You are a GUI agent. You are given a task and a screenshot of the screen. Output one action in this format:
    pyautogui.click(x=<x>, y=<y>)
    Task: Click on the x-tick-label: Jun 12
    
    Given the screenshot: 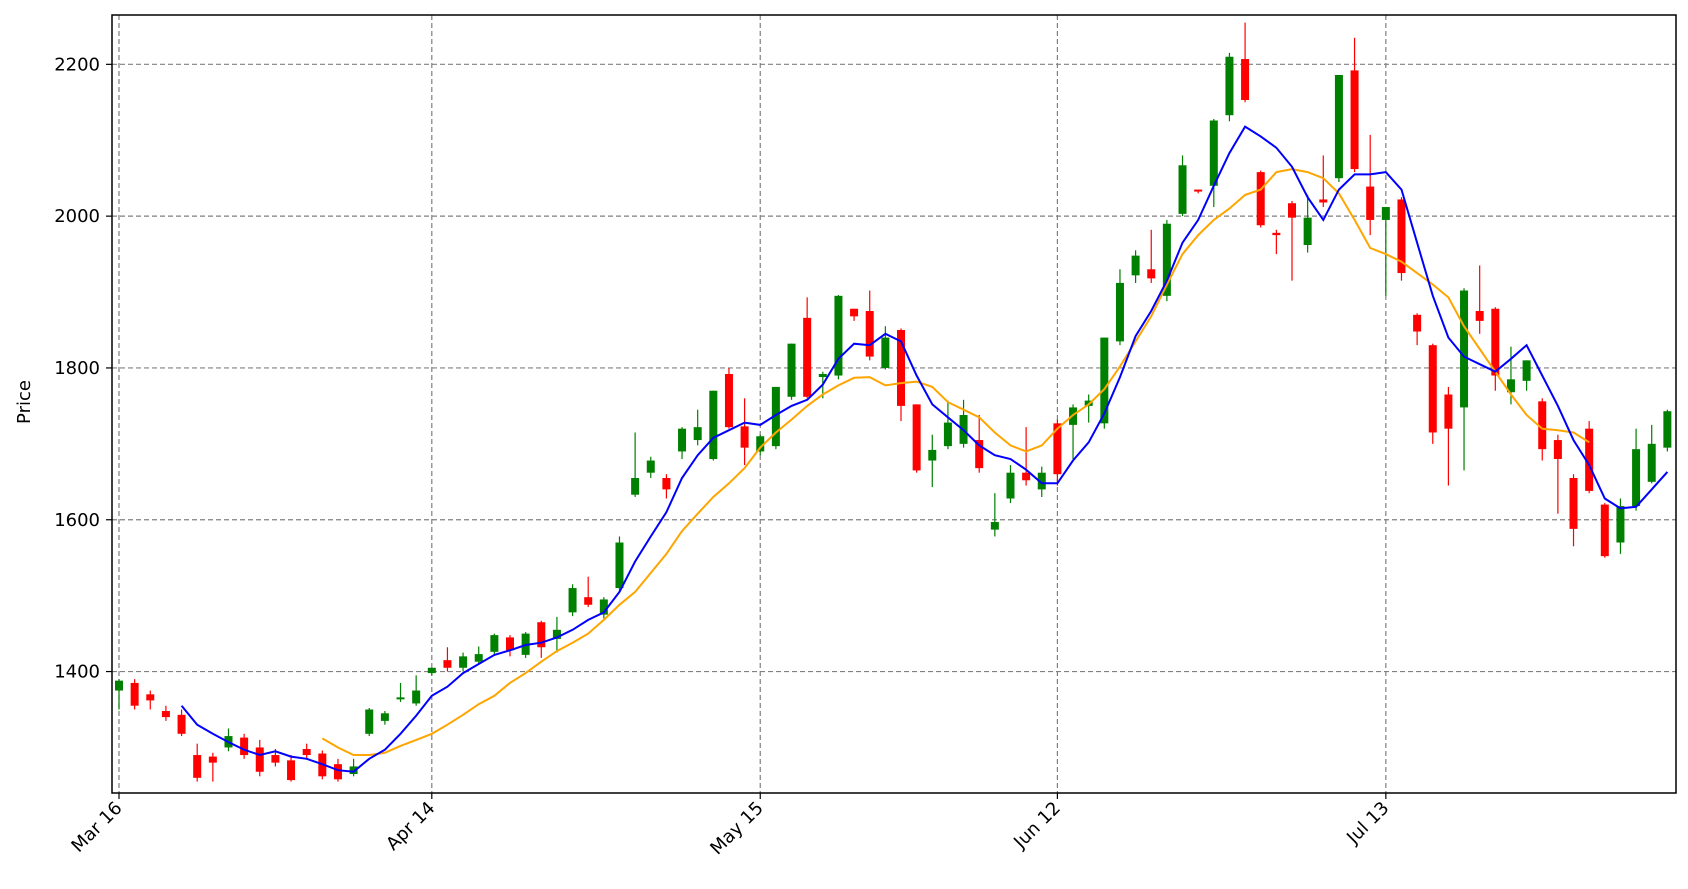 What is the action you would take?
    pyautogui.click(x=1037, y=826)
    